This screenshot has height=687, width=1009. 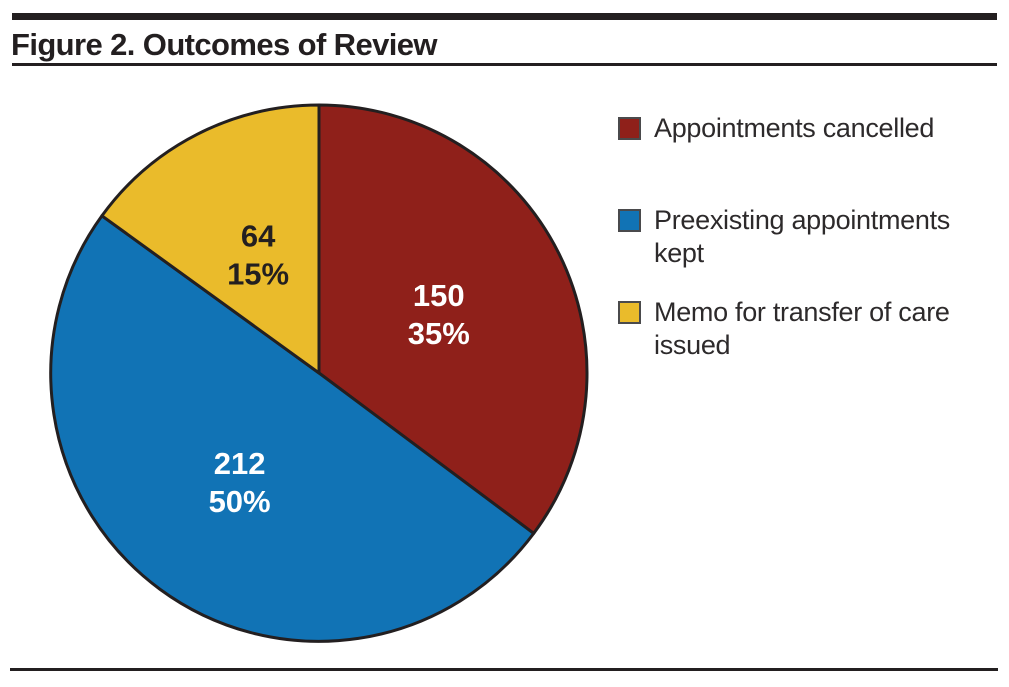 What do you see at coordinates (439, 314) in the screenshot?
I see `pie-slice-value-label-appointments-cancelled: 150 35%` at bounding box center [439, 314].